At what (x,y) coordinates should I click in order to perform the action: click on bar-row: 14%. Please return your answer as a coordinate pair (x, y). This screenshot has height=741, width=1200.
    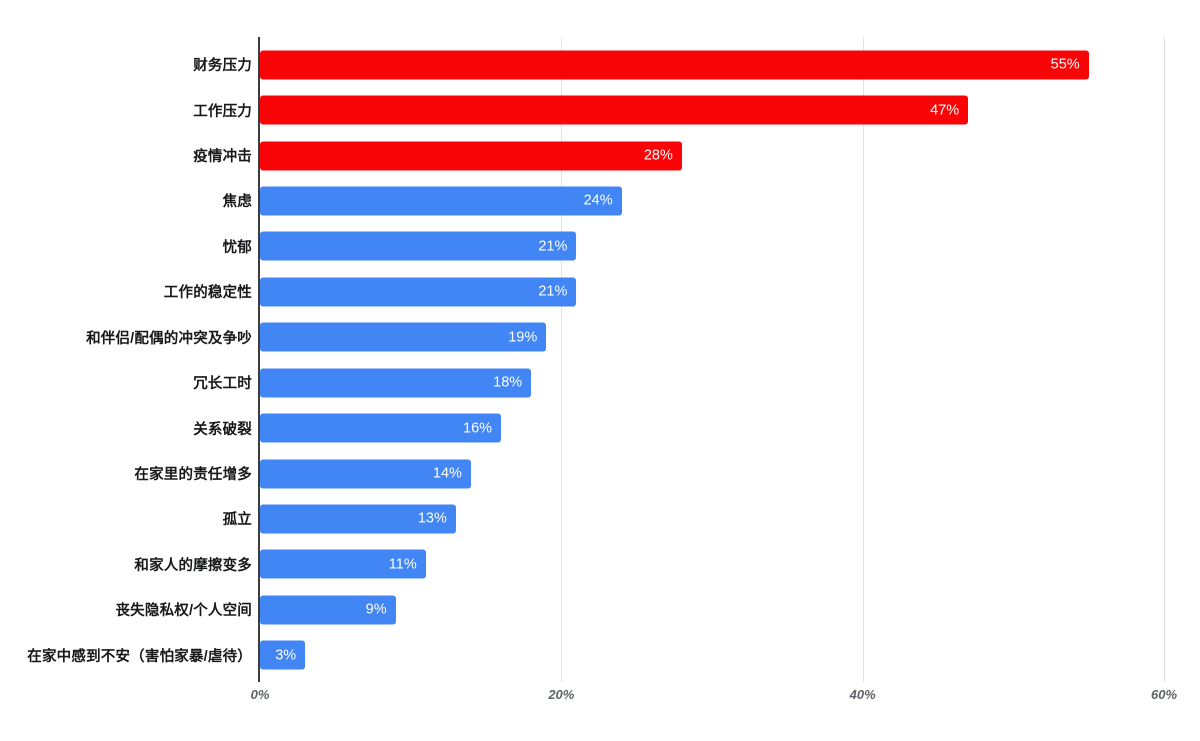
    Looking at the image, I should click on (712, 473).